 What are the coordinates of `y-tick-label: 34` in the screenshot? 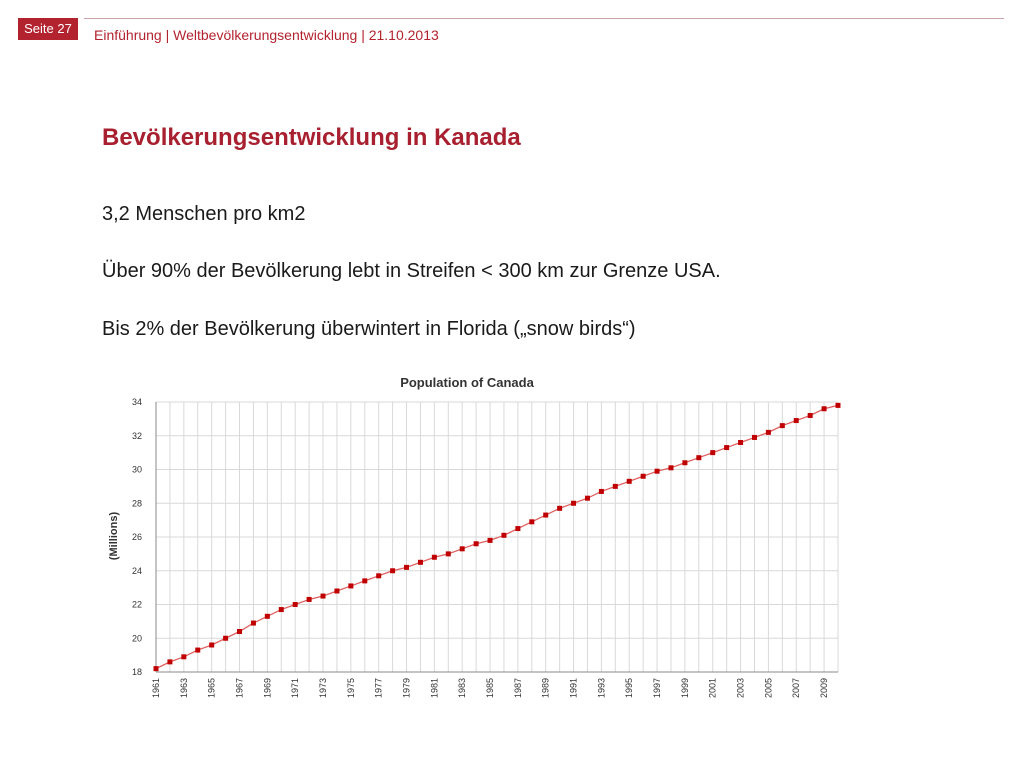 It's located at (137, 402).